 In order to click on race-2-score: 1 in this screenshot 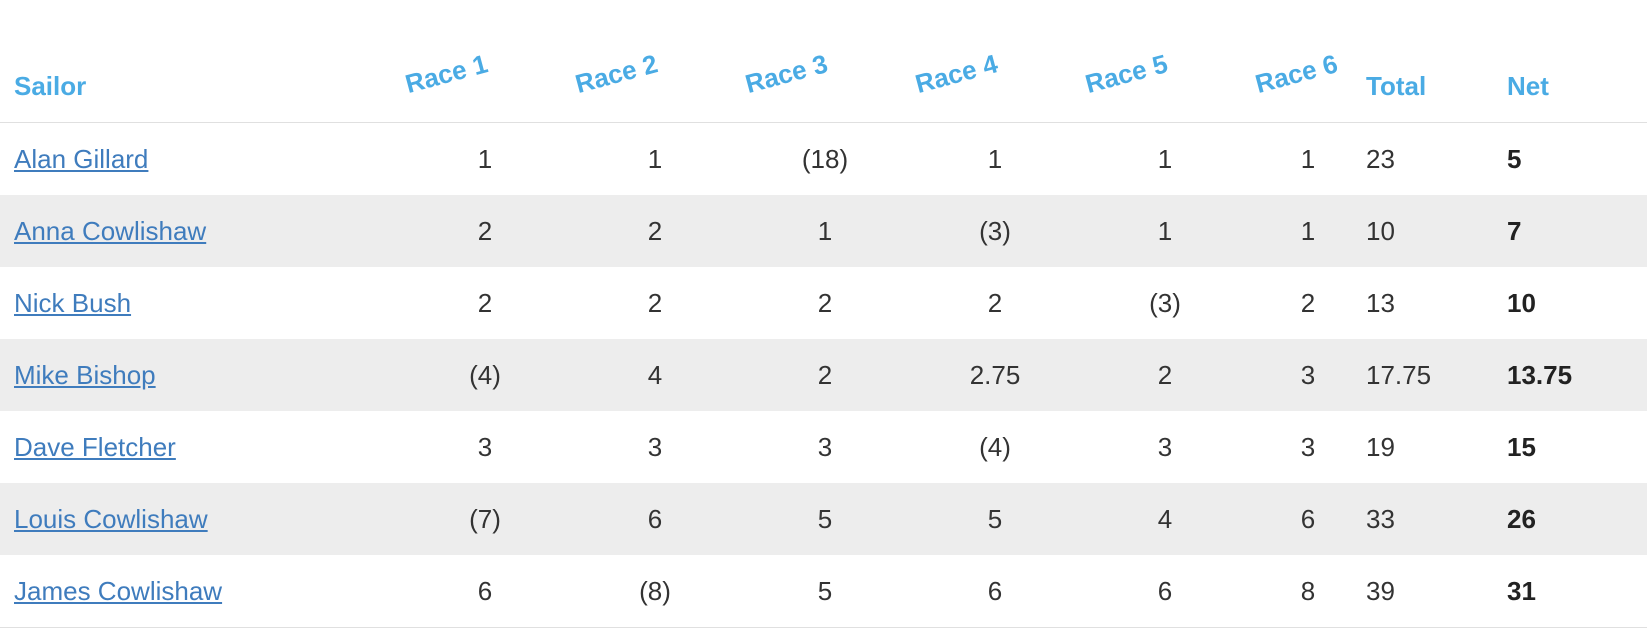, I will do `click(655, 158)`.